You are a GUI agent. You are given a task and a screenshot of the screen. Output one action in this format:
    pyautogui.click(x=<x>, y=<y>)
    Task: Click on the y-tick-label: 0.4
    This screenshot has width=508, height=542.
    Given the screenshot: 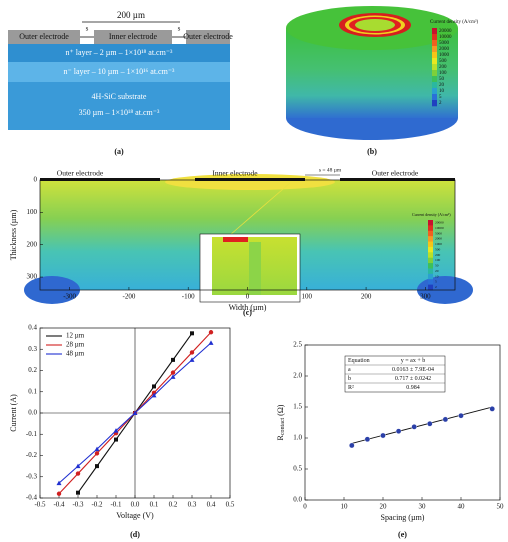 What is the action you would take?
    pyautogui.click(x=32, y=328)
    